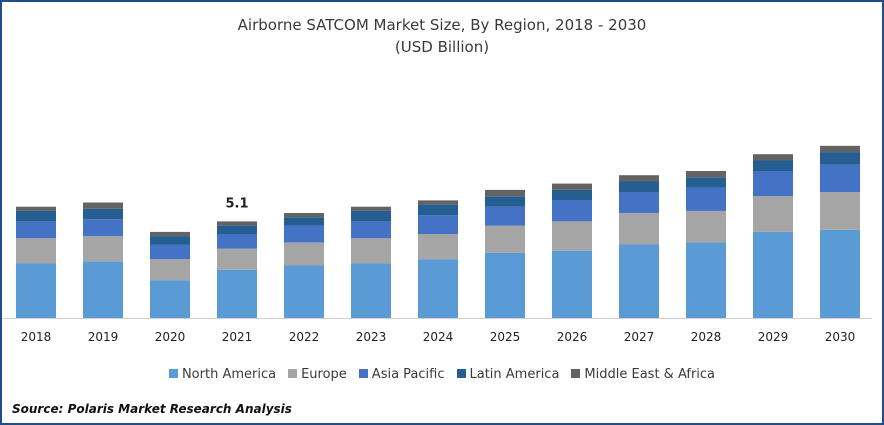 Image resolution: width=884 pixels, height=425 pixels. Describe the element at coordinates (572, 337) in the screenshot. I see `x-tick-label-2026: 2026` at that location.